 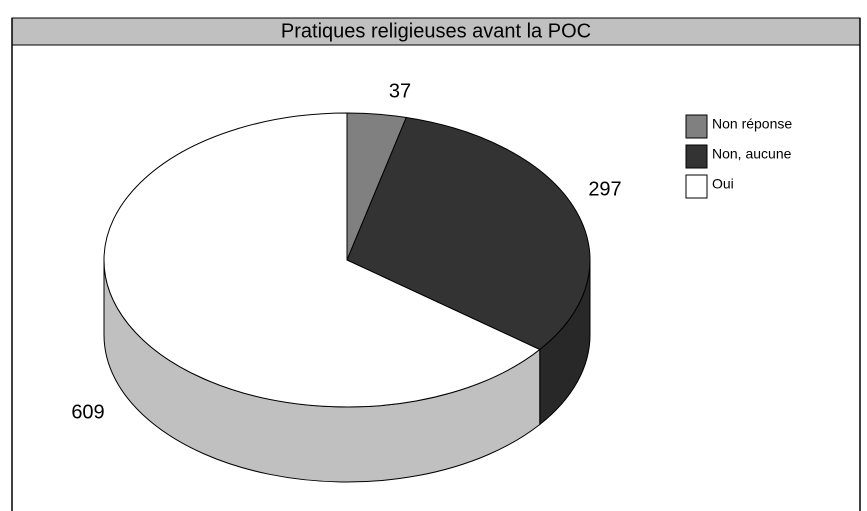 What do you see at coordinates (604, 189) in the screenshot?
I see `data-label: 297` at bounding box center [604, 189].